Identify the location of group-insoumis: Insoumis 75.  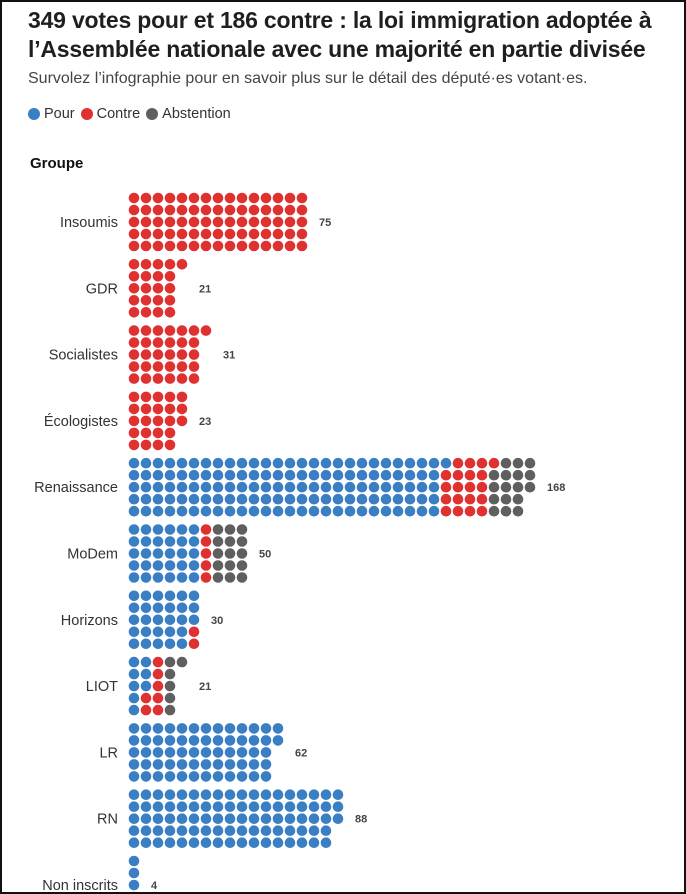
(195, 222).